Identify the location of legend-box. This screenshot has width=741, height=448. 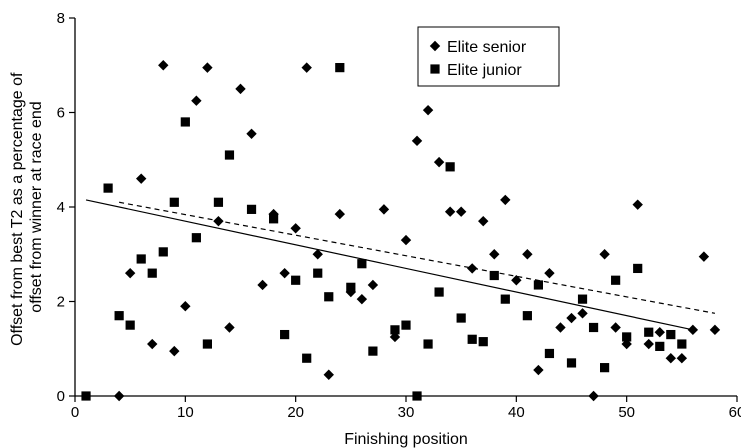
(488, 56).